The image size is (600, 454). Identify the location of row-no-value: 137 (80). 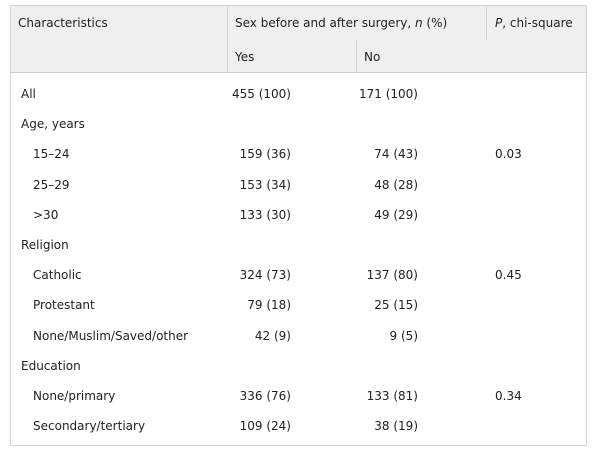
(392, 275).